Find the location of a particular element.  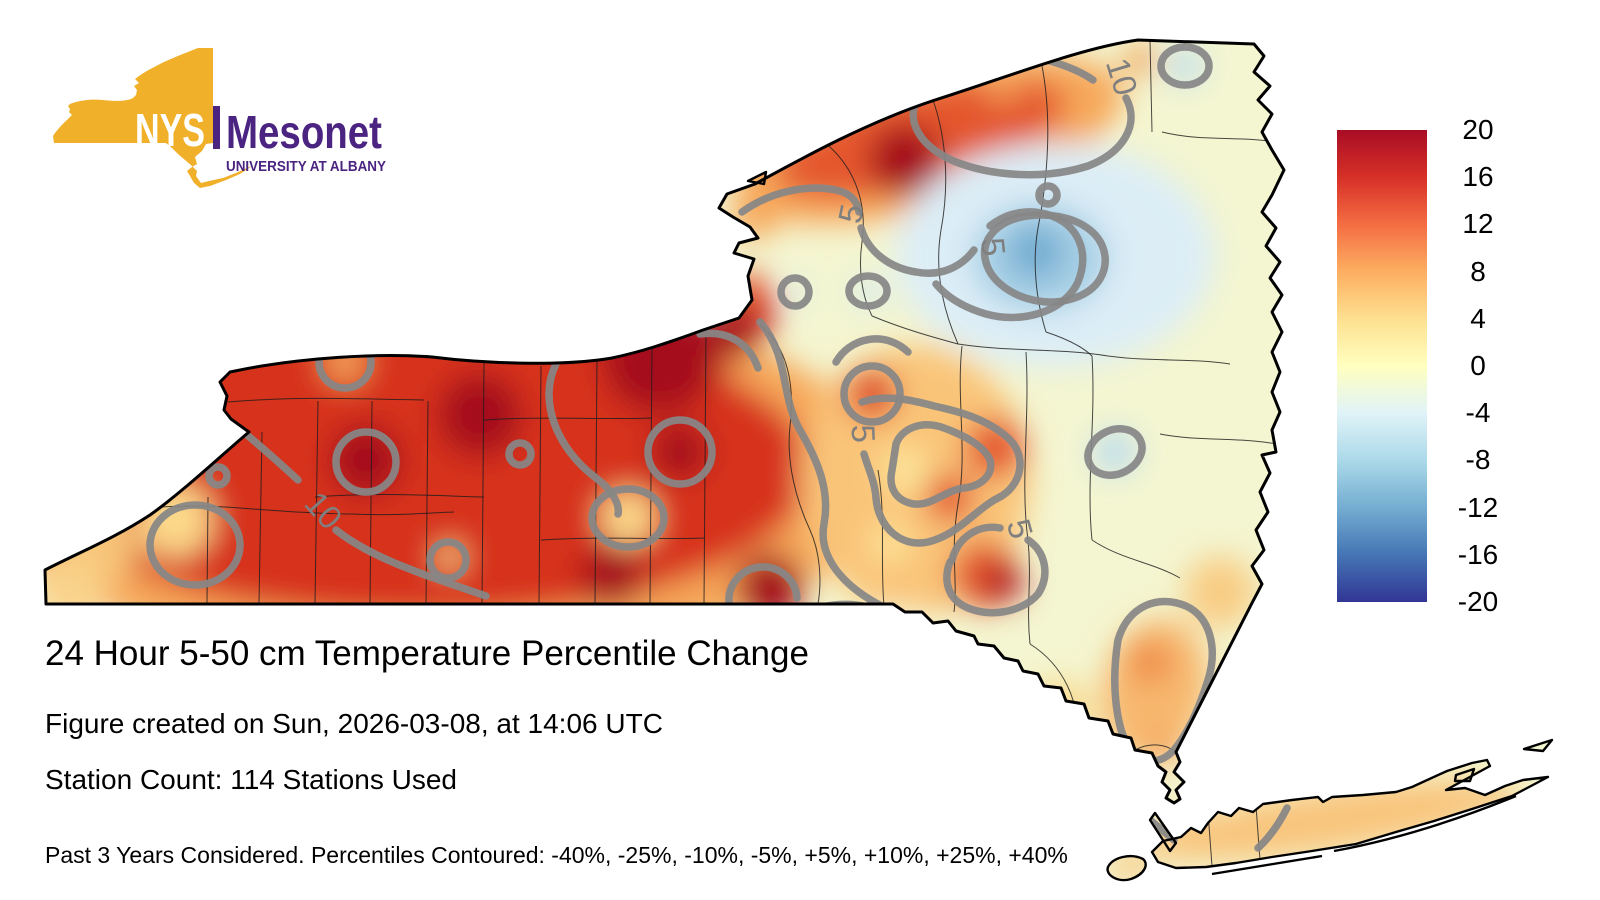

colorbar-tick: 16 is located at coordinates (1478, 176).